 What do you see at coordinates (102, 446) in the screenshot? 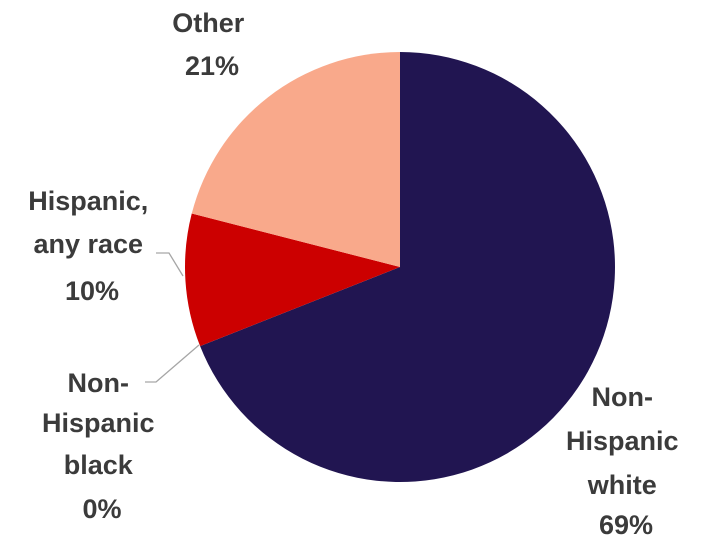
I see `slice-label-non-hispanic-black: Non- Hispanic black 0%` at bounding box center [102, 446].